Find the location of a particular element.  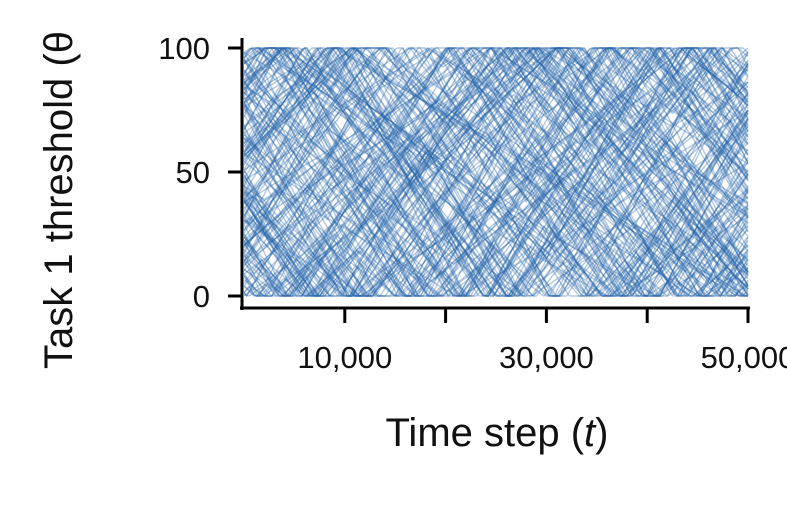

threshold-trajectory-line is located at coordinates (496, 104).